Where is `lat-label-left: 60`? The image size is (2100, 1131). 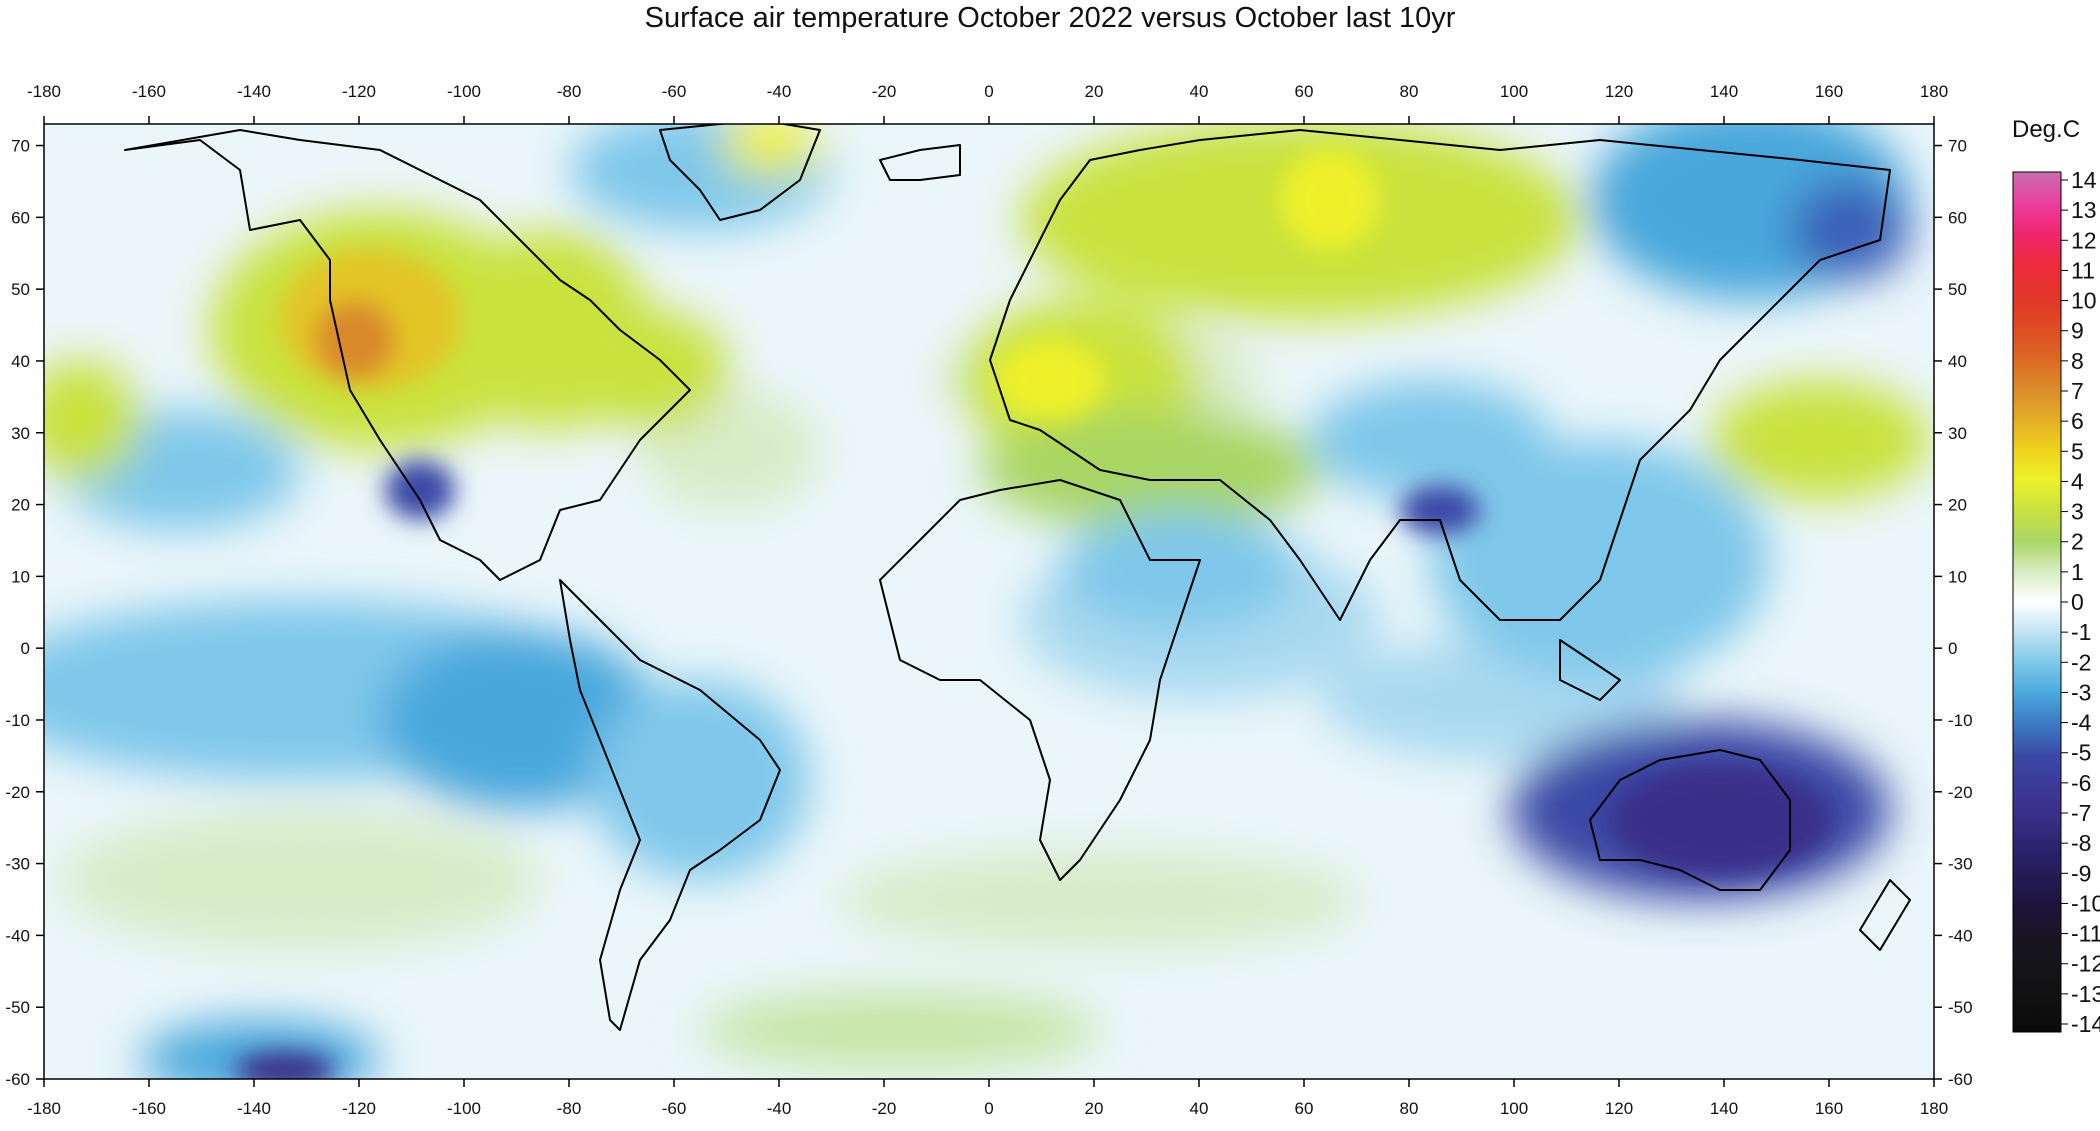
lat-label-left: 60 is located at coordinates (20, 217).